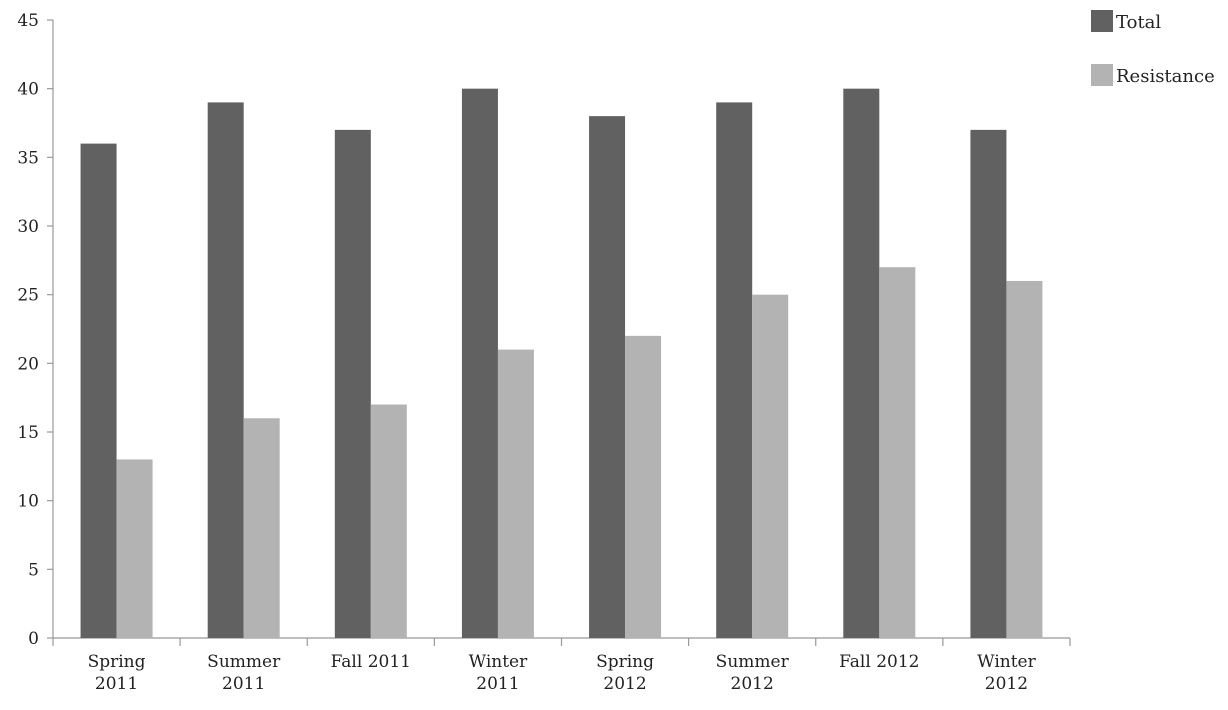 This screenshot has width=1228, height=710. What do you see at coordinates (1165, 76) in the screenshot?
I see `legend-label-resistance: Resistance` at bounding box center [1165, 76].